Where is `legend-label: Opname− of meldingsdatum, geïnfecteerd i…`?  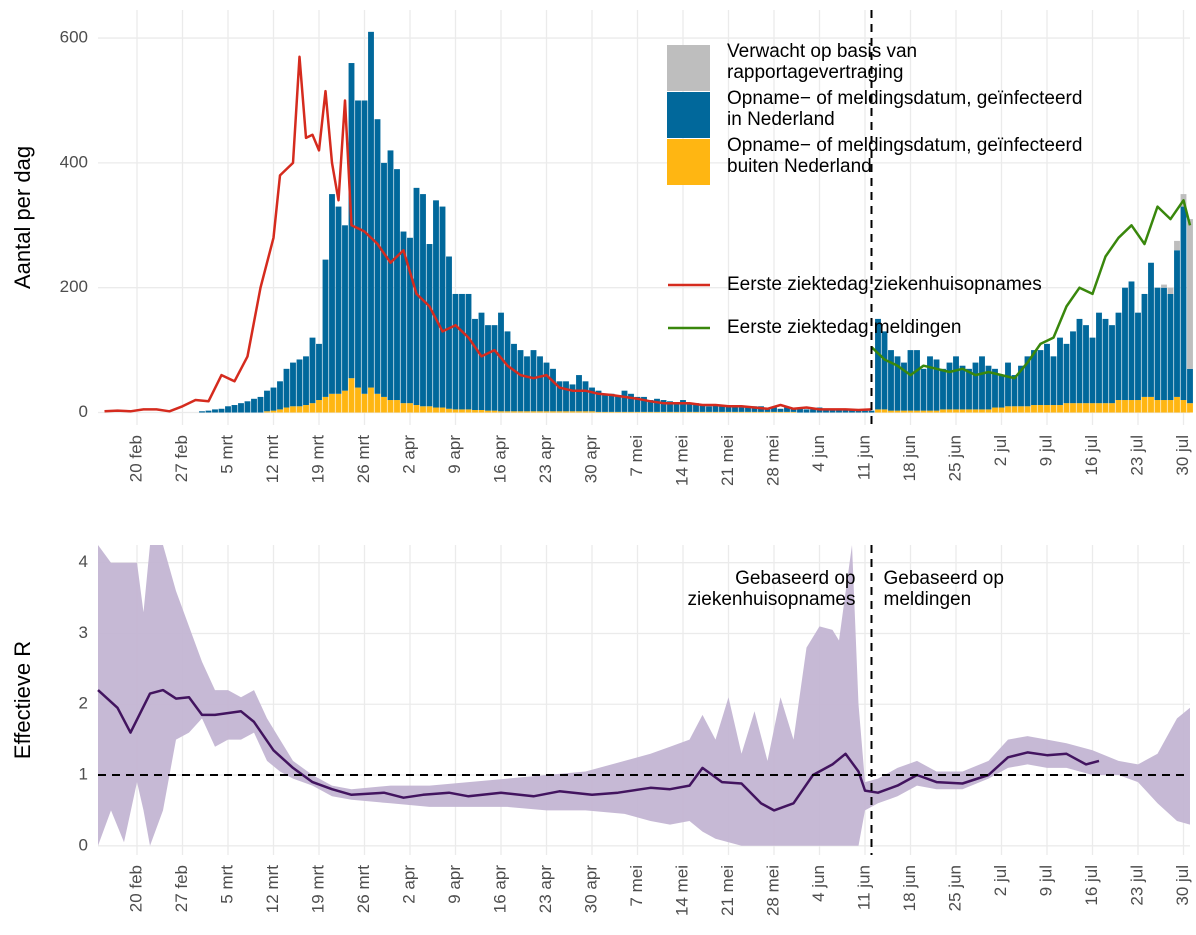
legend-label: Opname− of meldingsdatum, geïnfecteerd i… is located at coordinates (905, 109).